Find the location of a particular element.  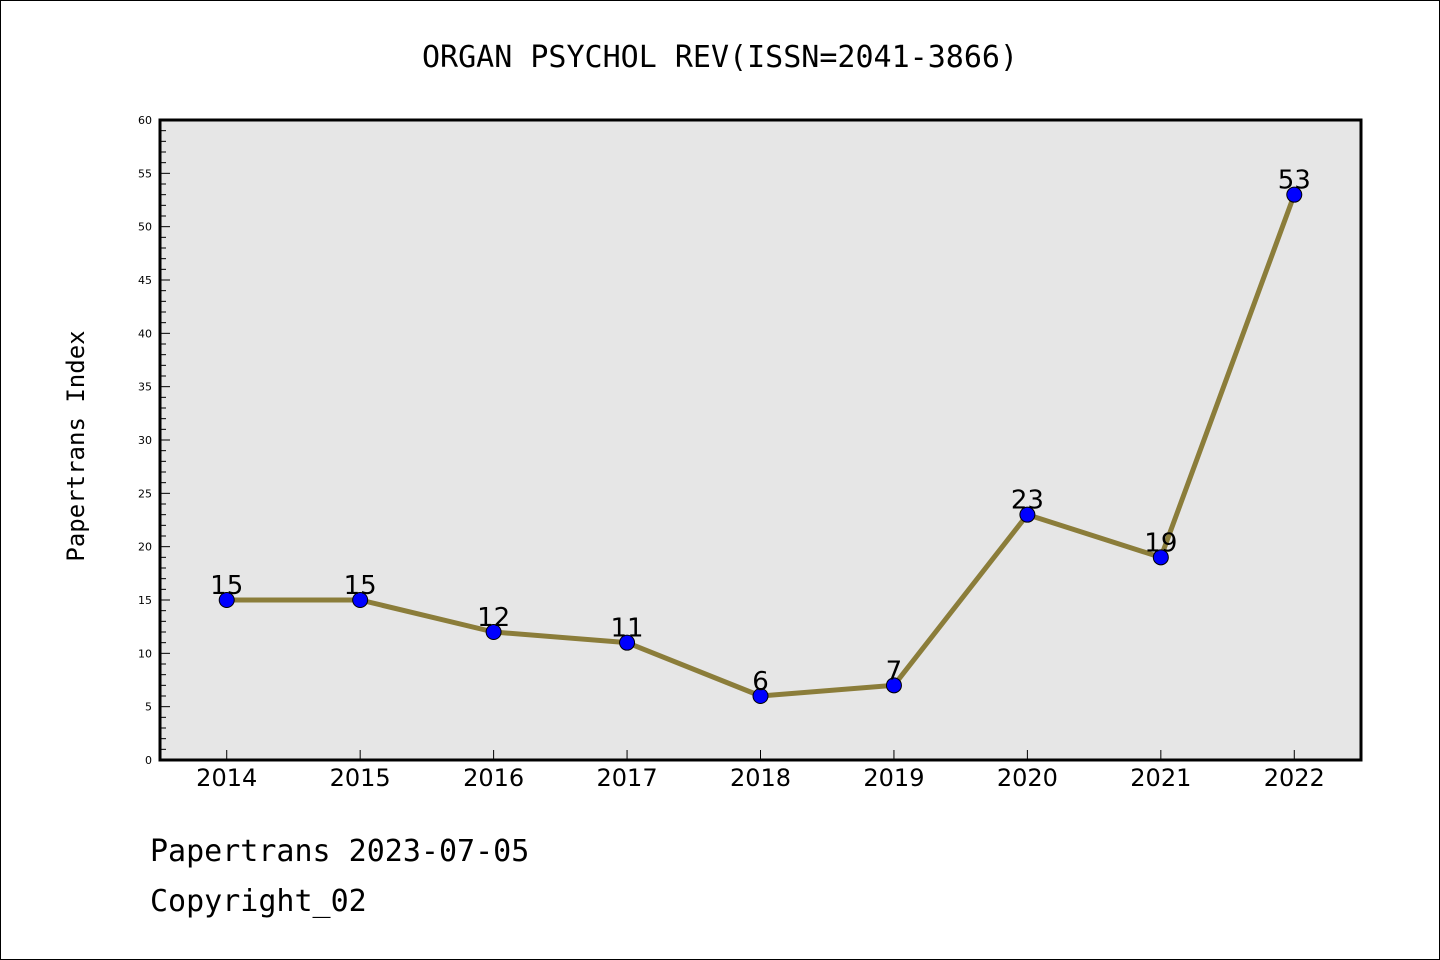

y-axis-label: Papertrans Index is located at coordinates (76, 445).